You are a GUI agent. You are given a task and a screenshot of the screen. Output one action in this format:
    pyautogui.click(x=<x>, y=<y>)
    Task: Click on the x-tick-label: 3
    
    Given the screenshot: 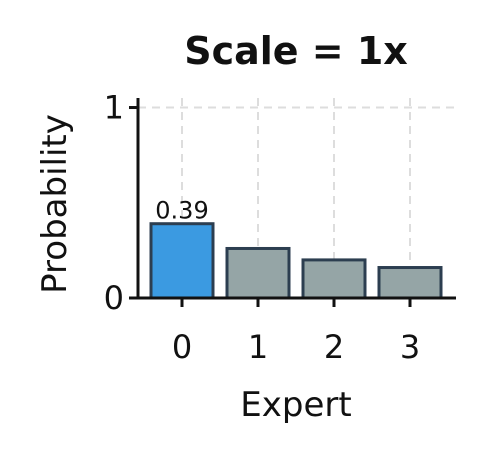 What is the action you would take?
    pyautogui.click(x=410, y=347)
    